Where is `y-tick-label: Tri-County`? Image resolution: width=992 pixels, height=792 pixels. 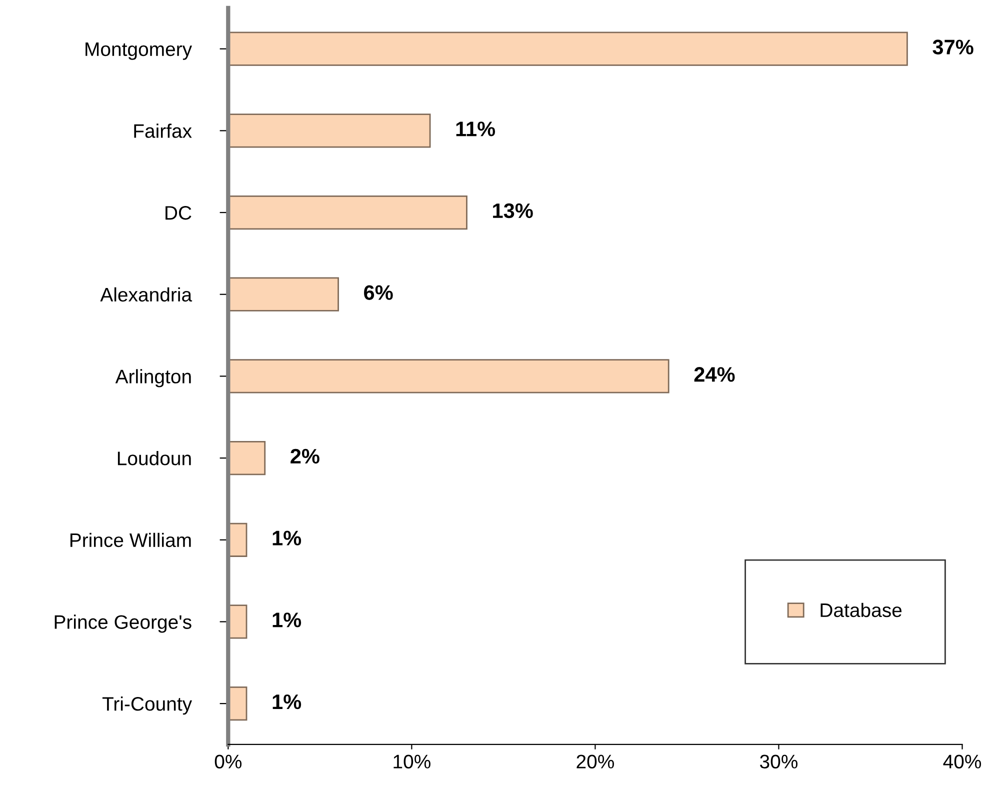
y-tick-label: Tri-County is located at coordinates (147, 705).